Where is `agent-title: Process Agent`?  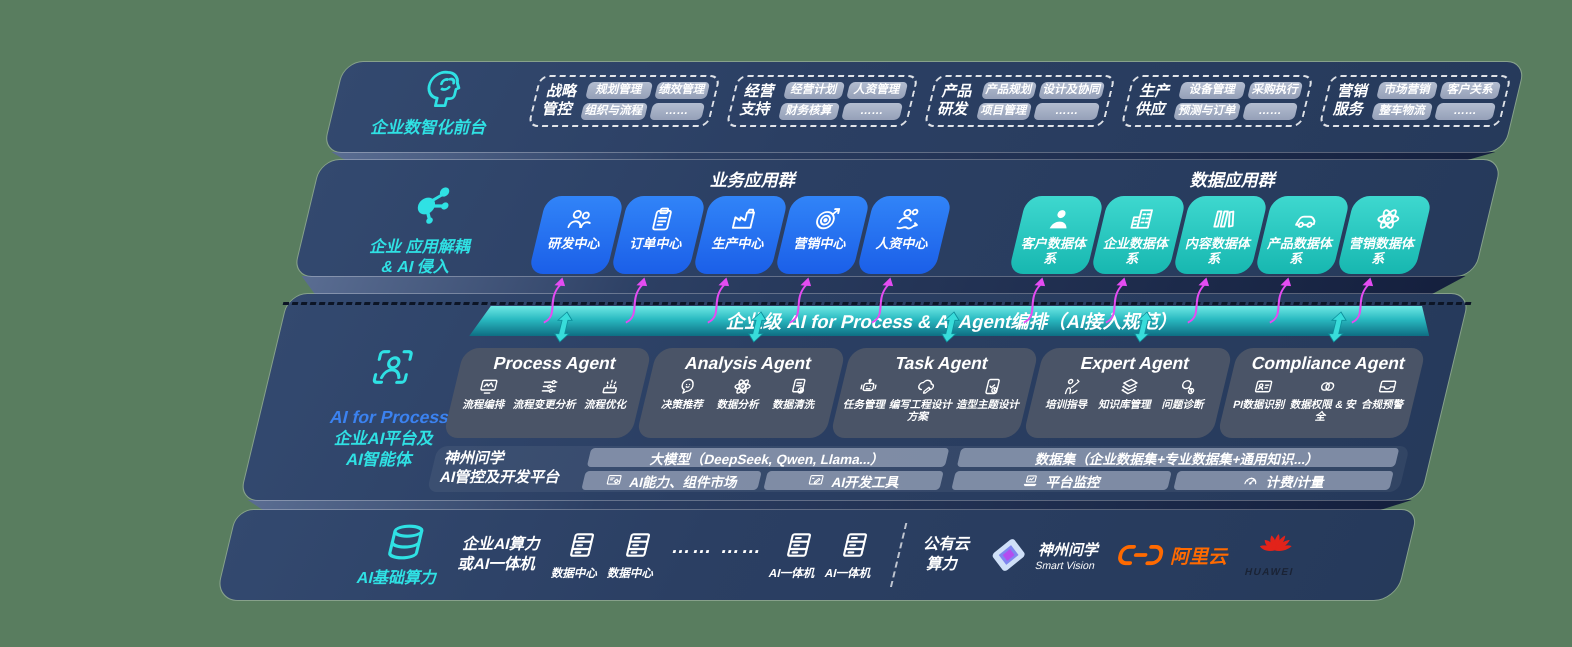
agent-title: Process Agent is located at coordinates (555, 363).